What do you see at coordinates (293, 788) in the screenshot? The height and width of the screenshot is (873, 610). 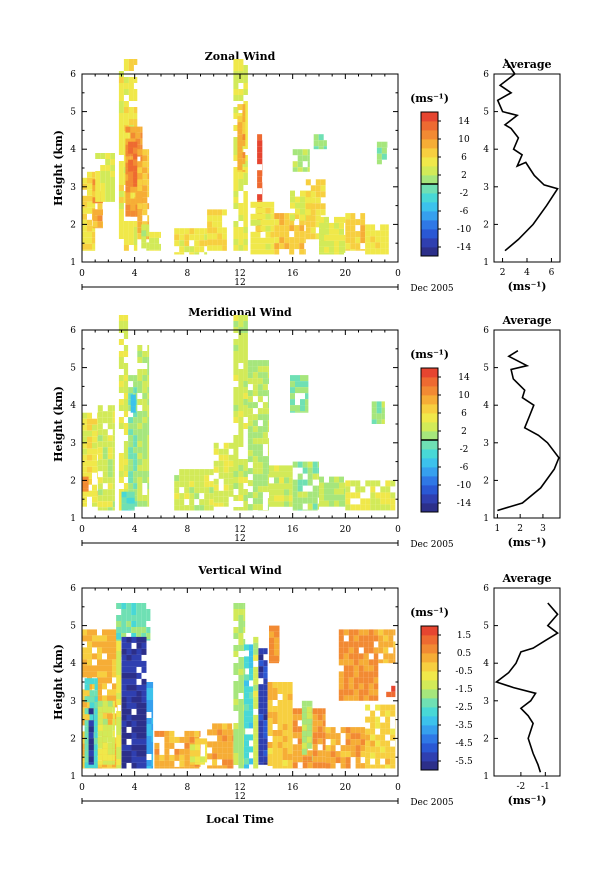 I see `x-tick-label: 16` at bounding box center [293, 788].